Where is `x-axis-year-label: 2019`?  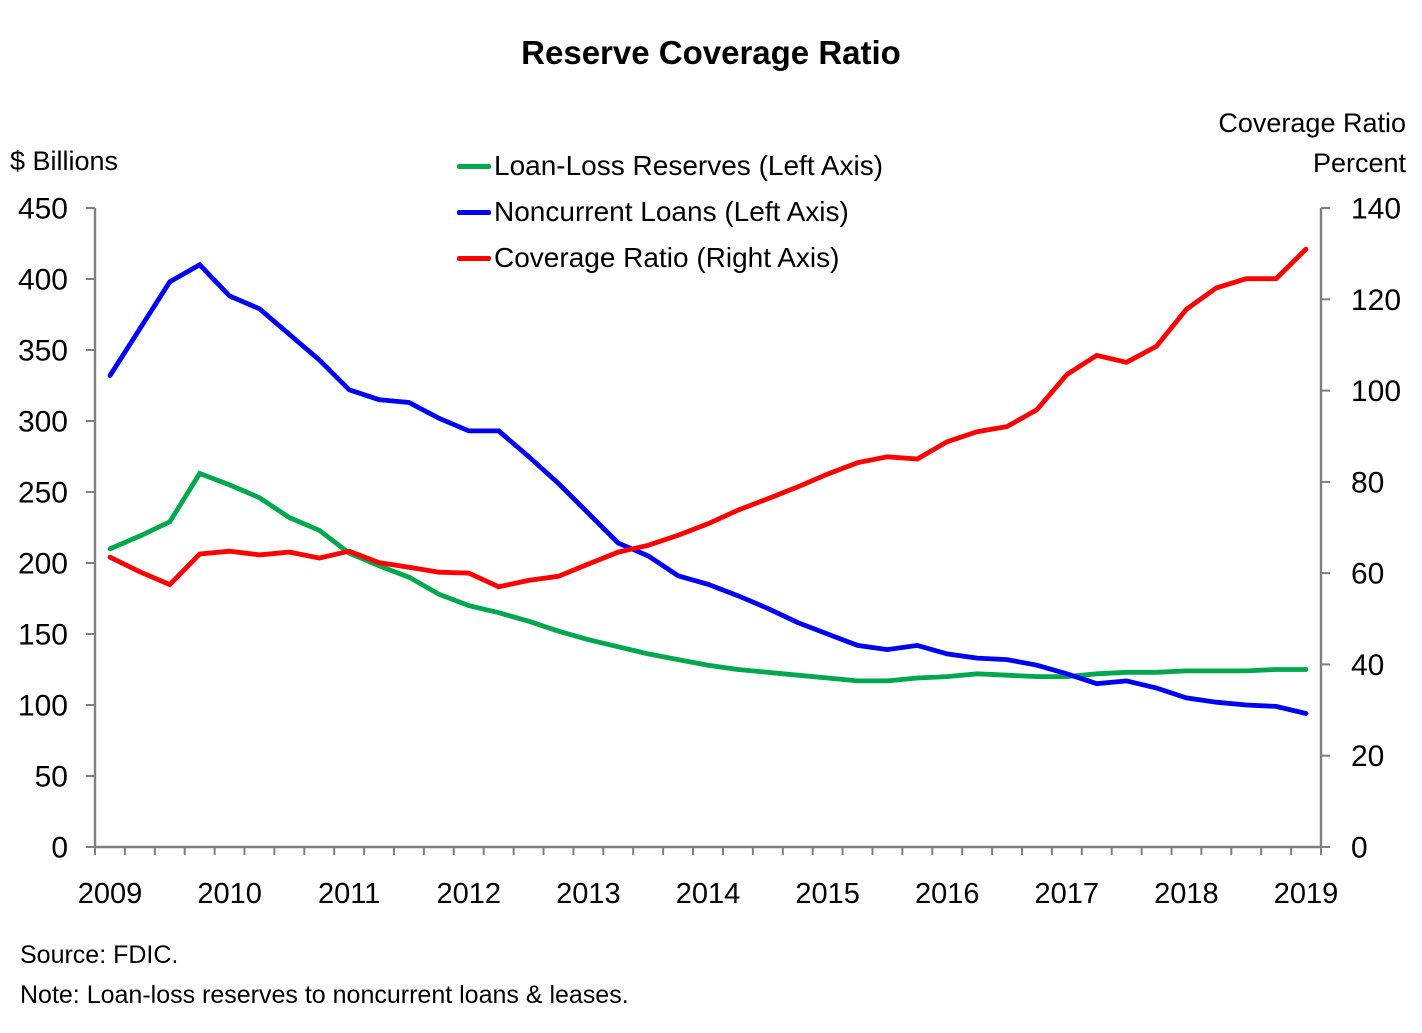
x-axis-year-label: 2019 is located at coordinates (1306, 894).